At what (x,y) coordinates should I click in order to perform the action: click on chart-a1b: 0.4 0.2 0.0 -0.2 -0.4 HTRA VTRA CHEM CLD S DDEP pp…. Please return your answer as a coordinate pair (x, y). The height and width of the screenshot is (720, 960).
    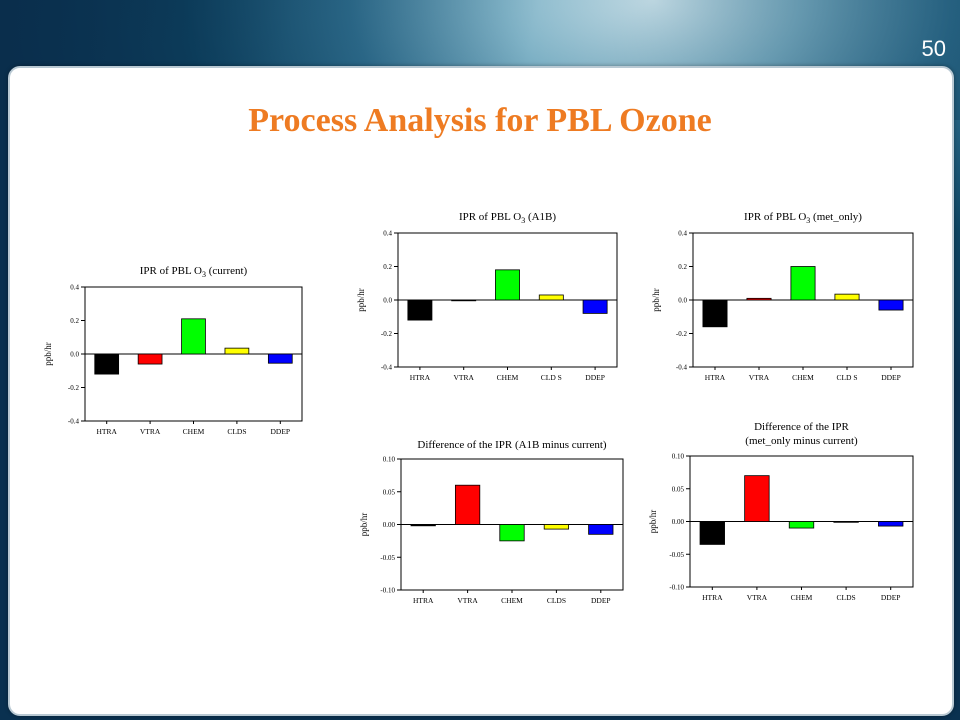
    Looking at the image, I should click on (487, 296).